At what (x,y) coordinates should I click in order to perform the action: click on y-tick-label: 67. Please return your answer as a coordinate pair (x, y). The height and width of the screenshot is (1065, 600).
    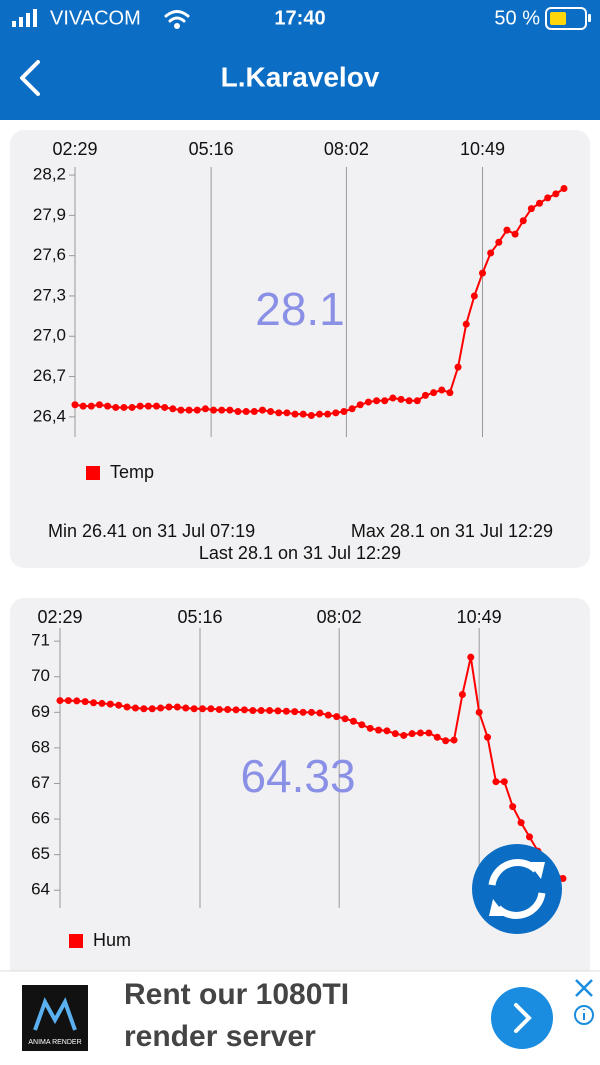
    Looking at the image, I should click on (40, 782).